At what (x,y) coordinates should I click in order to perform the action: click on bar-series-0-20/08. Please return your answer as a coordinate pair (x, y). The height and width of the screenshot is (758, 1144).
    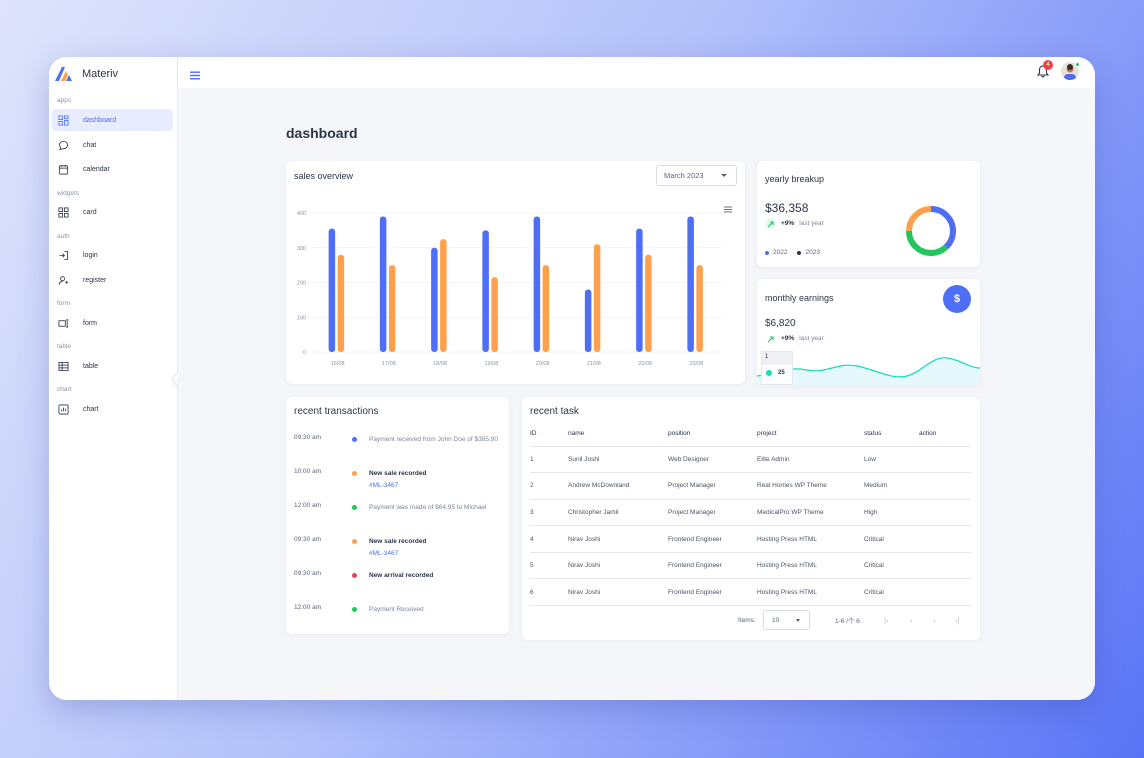
    Looking at the image, I should click on (537, 284).